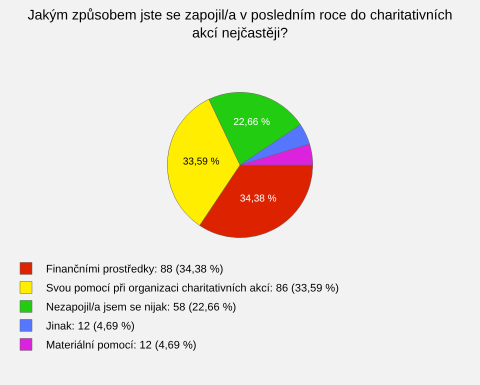 The width and height of the screenshot is (480, 385). What do you see at coordinates (141, 308) in the screenshot?
I see `legend-label: Nezapojil/a jsem se nijak: 58 (22,66 %)` at bounding box center [141, 308].